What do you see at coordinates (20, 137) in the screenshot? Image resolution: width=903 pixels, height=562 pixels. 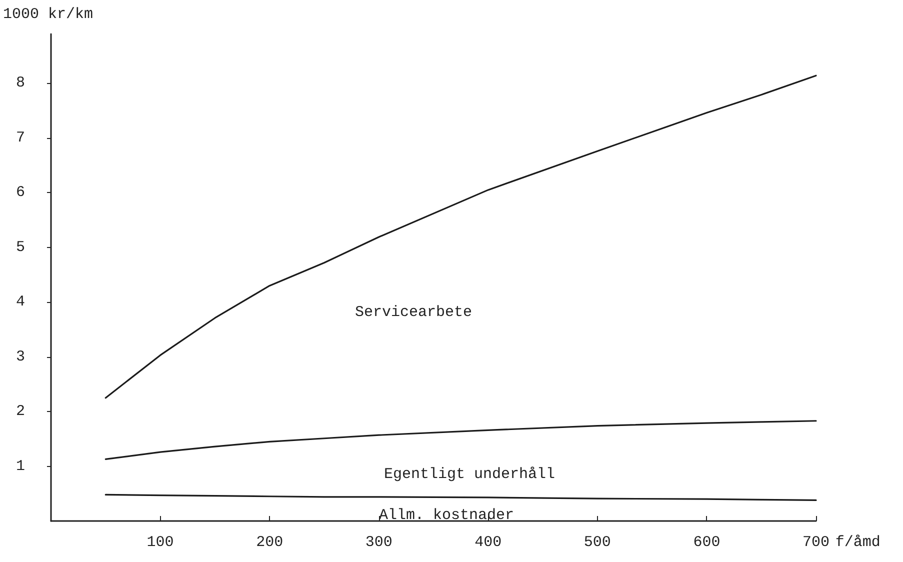 I see `y-tick-label: 7` at bounding box center [20, 137].